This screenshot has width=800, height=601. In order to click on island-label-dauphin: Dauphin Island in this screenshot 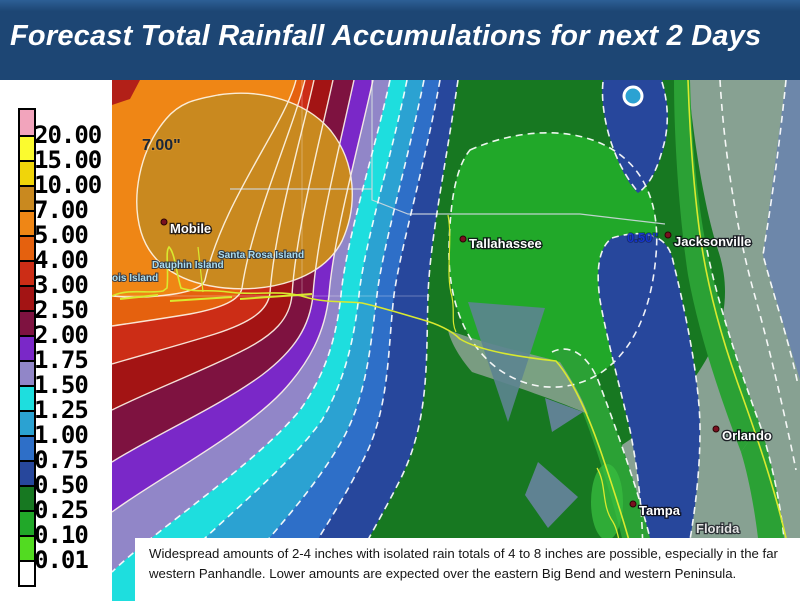, I will do `click(188, 265)`.